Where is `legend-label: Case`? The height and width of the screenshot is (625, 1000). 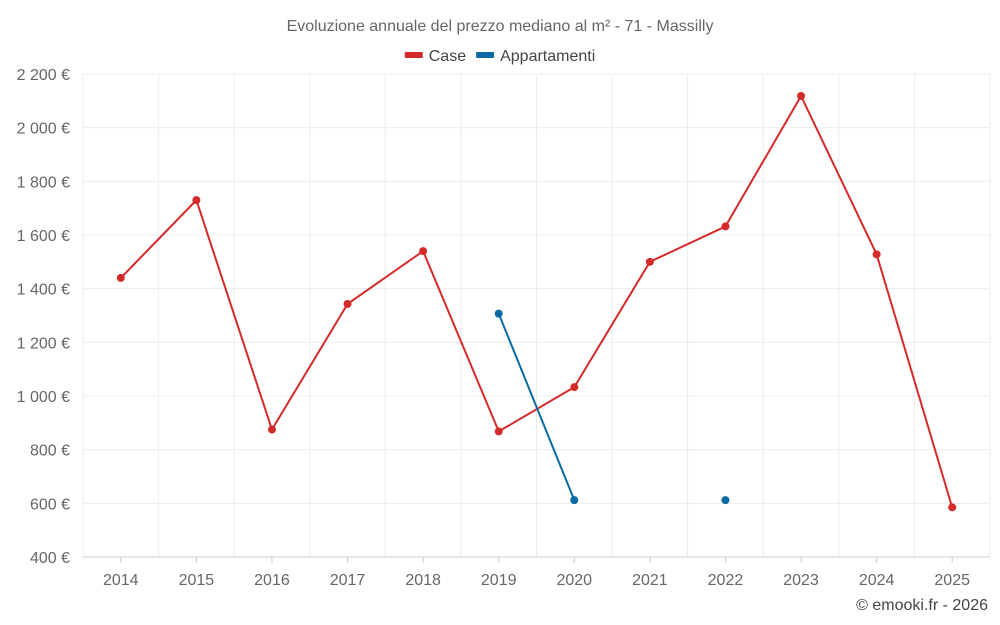
legend-label: Case is located at coordinates (447, 56).